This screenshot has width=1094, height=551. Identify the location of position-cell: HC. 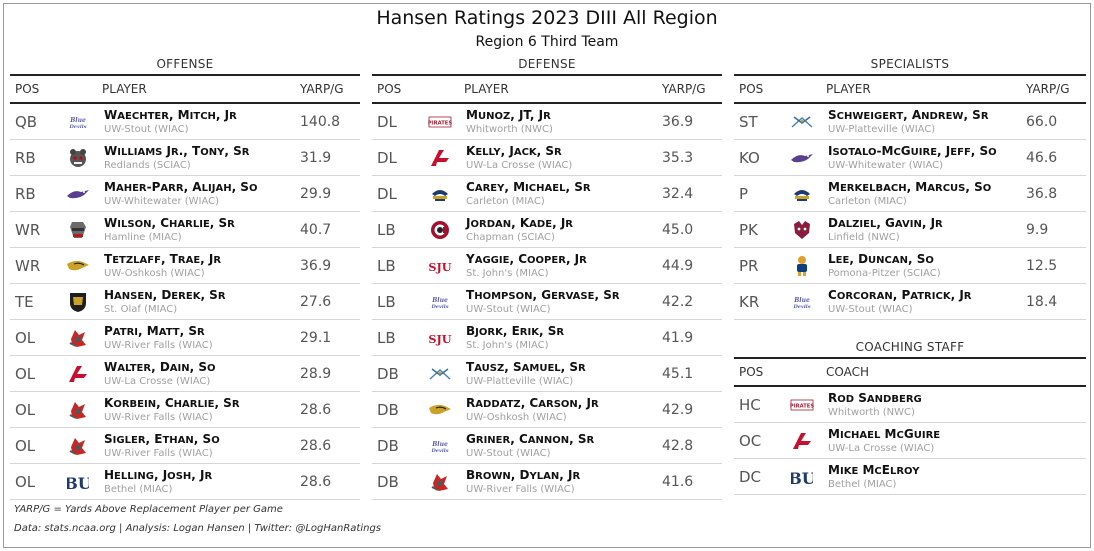
(750, 404).